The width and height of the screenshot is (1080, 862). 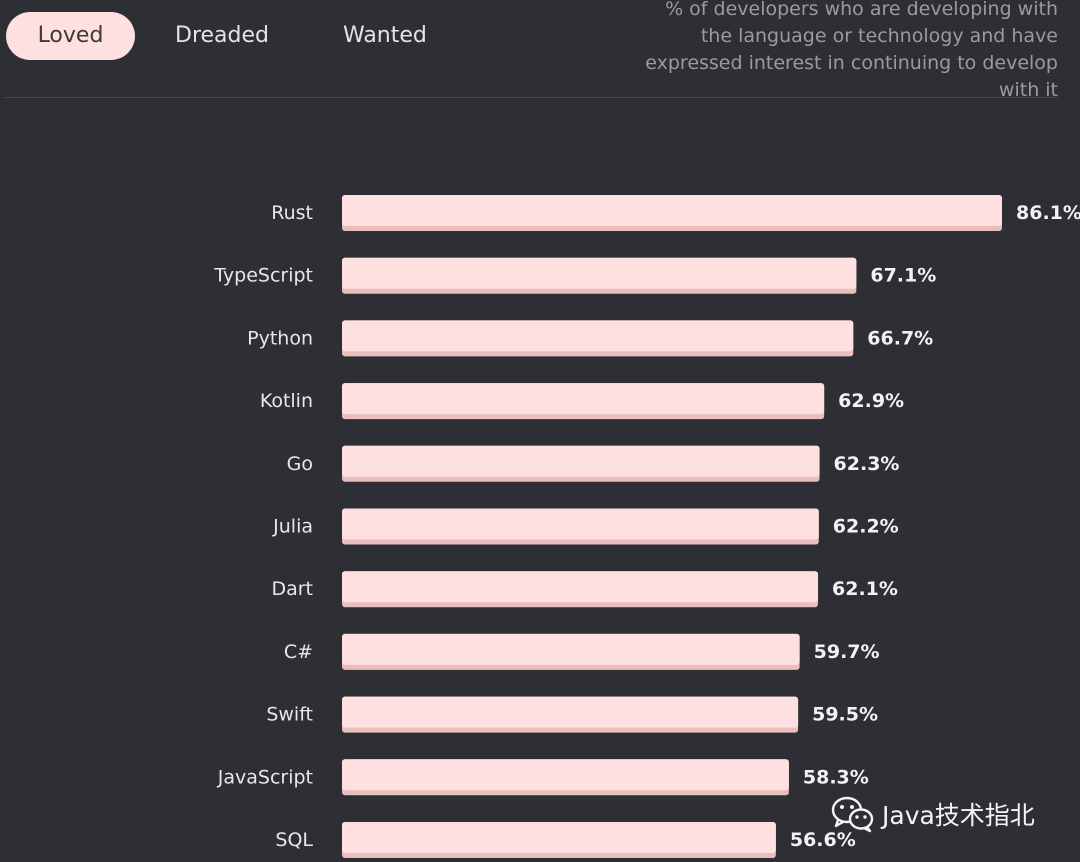 I want to click on bar-row-swift: Swift 59.5%, so click(x=572, y=714).